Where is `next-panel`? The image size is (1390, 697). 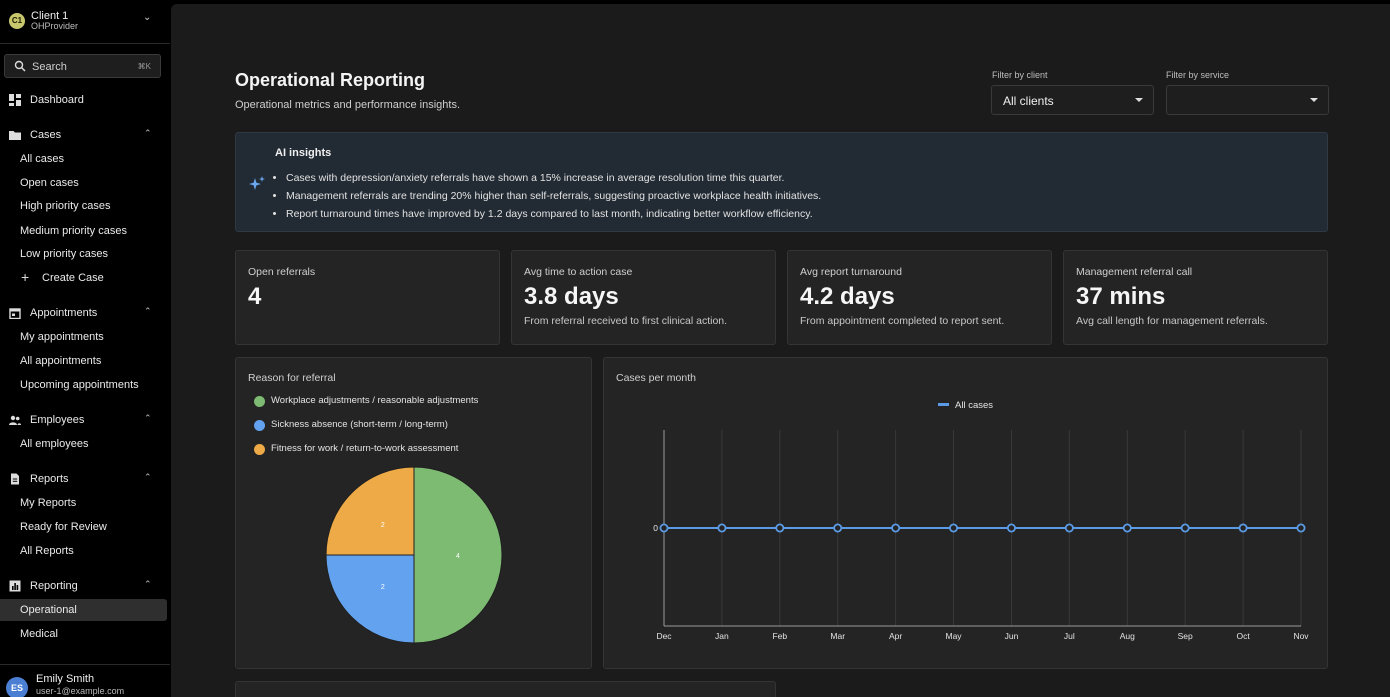
next-panel is located at coordinates (505, 689).